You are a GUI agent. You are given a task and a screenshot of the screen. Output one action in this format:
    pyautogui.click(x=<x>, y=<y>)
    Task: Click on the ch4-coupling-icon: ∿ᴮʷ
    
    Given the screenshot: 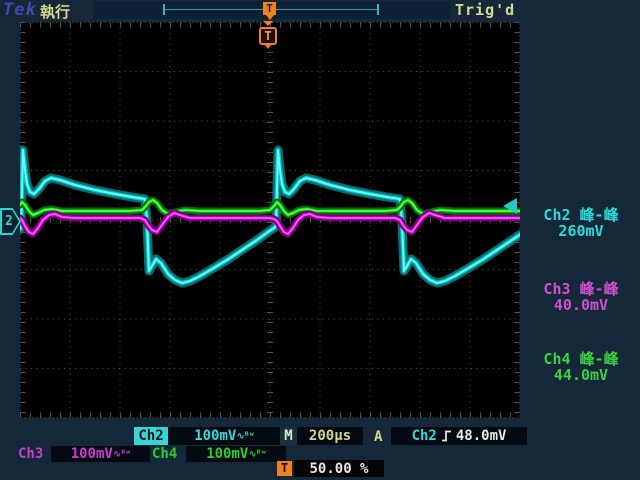 What is the action you would take?
    pyautogui.click(x=257, y=454)
    